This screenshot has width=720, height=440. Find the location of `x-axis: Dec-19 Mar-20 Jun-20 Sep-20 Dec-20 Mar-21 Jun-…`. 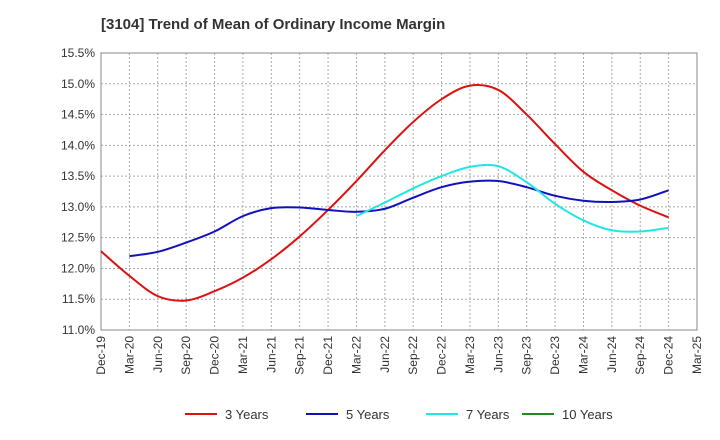

x-axis: Dec-19 Mar-20 Jun-20 Sep-20 Dec-20 Mar-21 Jun-… is located at coordinates (399, 355).